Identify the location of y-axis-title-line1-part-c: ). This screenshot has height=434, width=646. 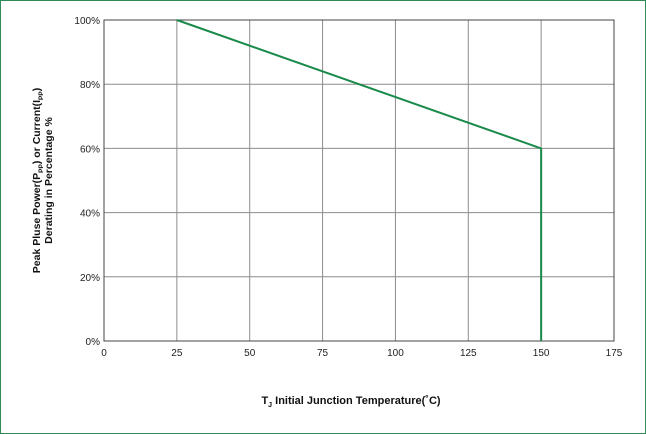
(37, 90).